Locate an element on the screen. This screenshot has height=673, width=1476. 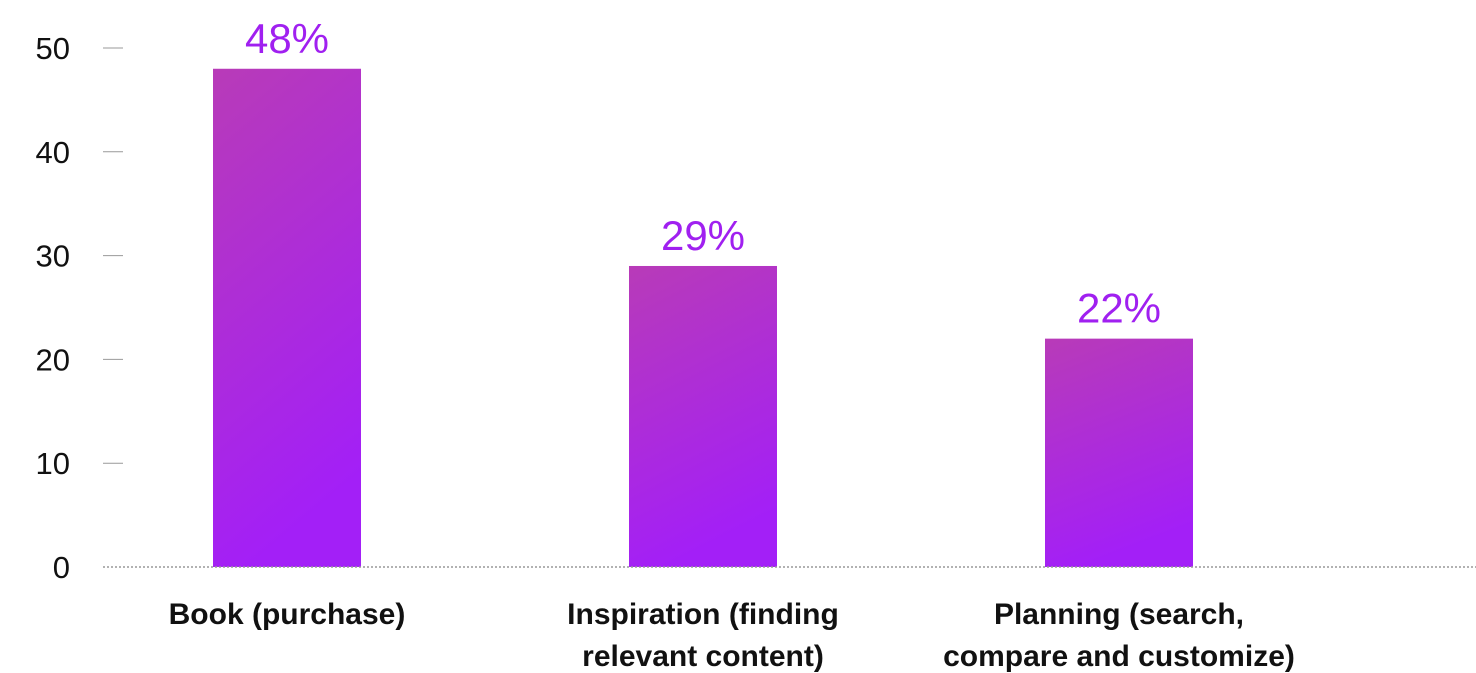
x-category-label: Book (purchase) is located at coordinates (287, 614).